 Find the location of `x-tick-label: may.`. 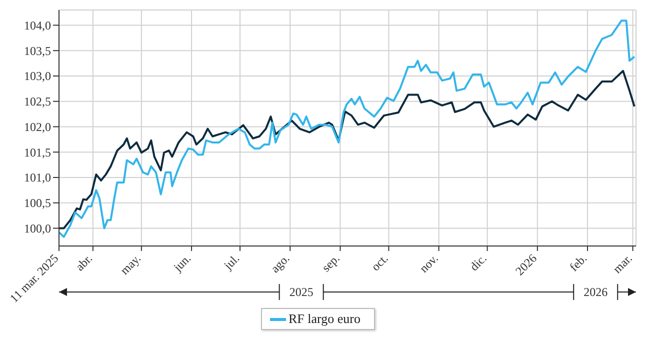

x-tick-label: may. is located at coordinates (130, 264).